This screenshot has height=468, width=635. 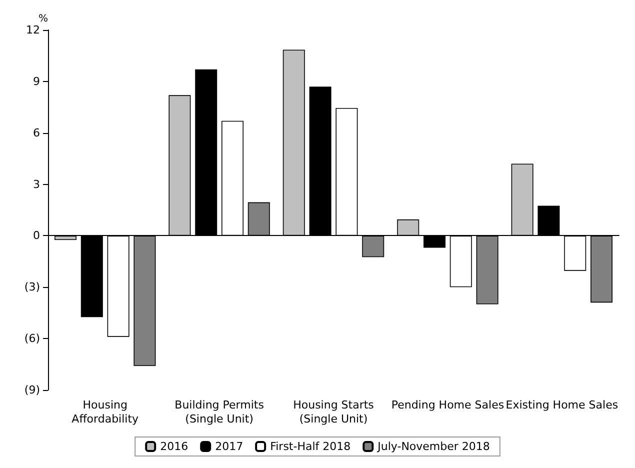 What do you see at coordinates (229, 446) in the screenshot?
I see `legend-label: 2017` at bounding box center [229, 446].